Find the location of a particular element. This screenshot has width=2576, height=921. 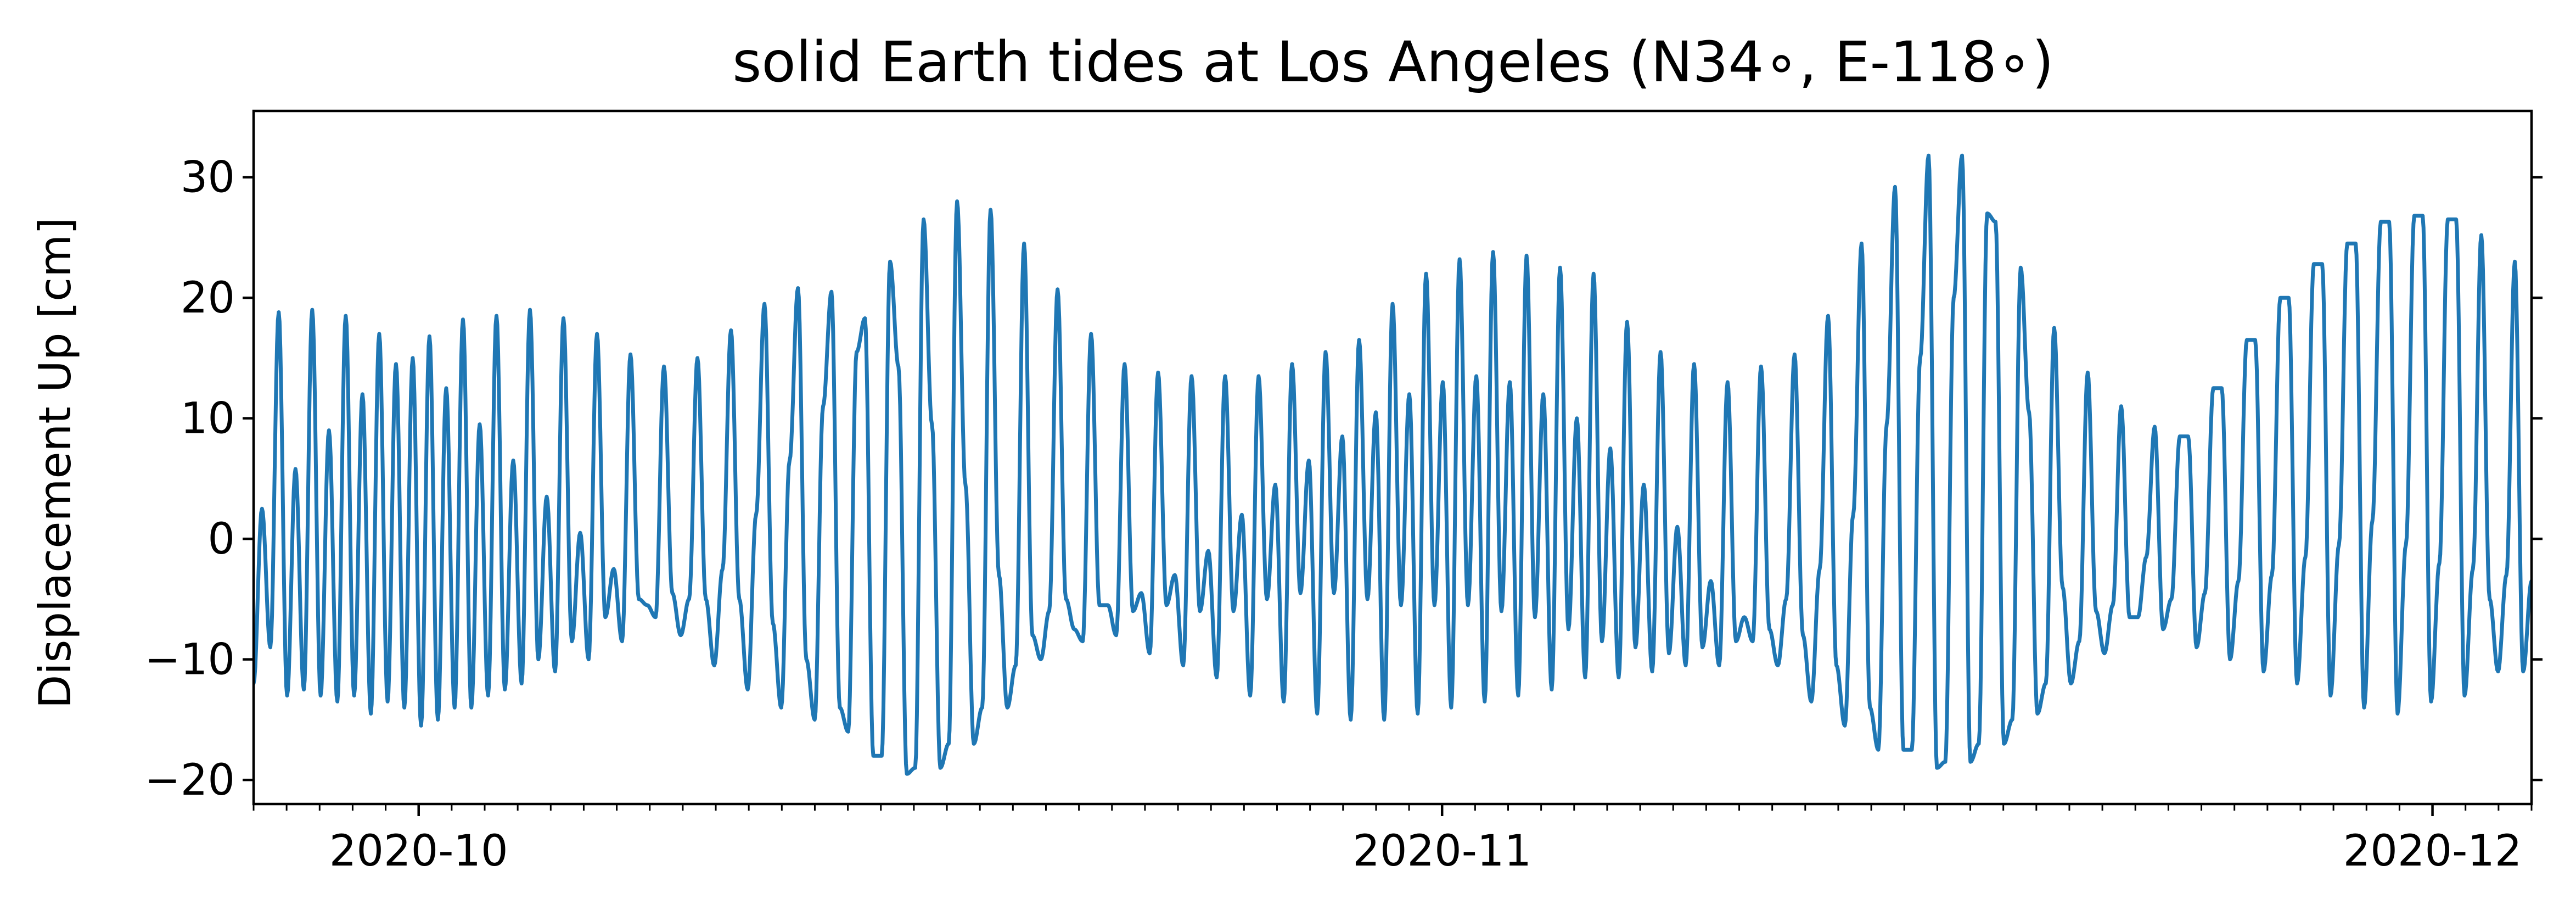

x-tick-label: 2020-10 is located at coordinates (418, 851).